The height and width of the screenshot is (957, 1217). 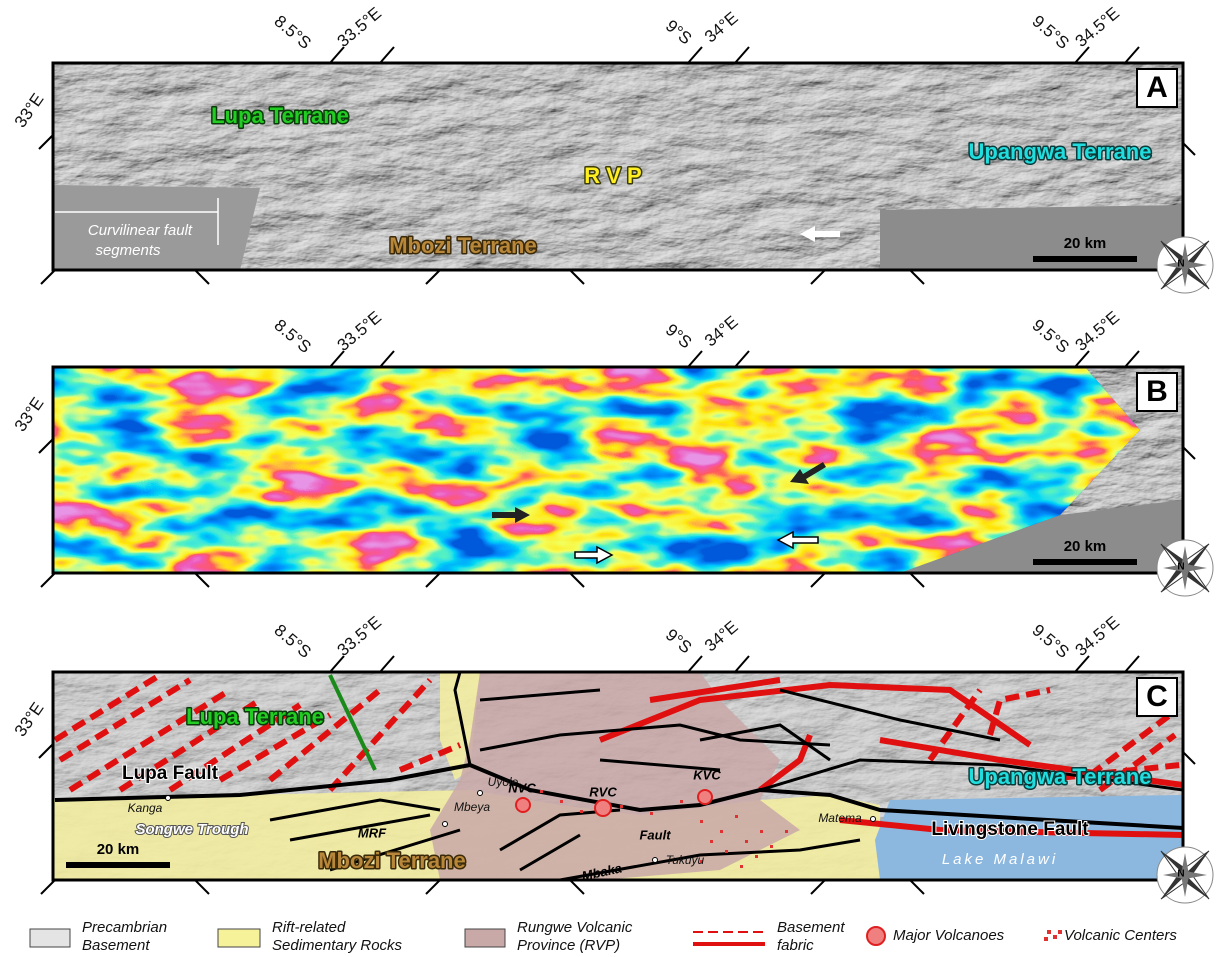 I want to click on fault-label: Lupa Fault, so click(x=170, y=773).